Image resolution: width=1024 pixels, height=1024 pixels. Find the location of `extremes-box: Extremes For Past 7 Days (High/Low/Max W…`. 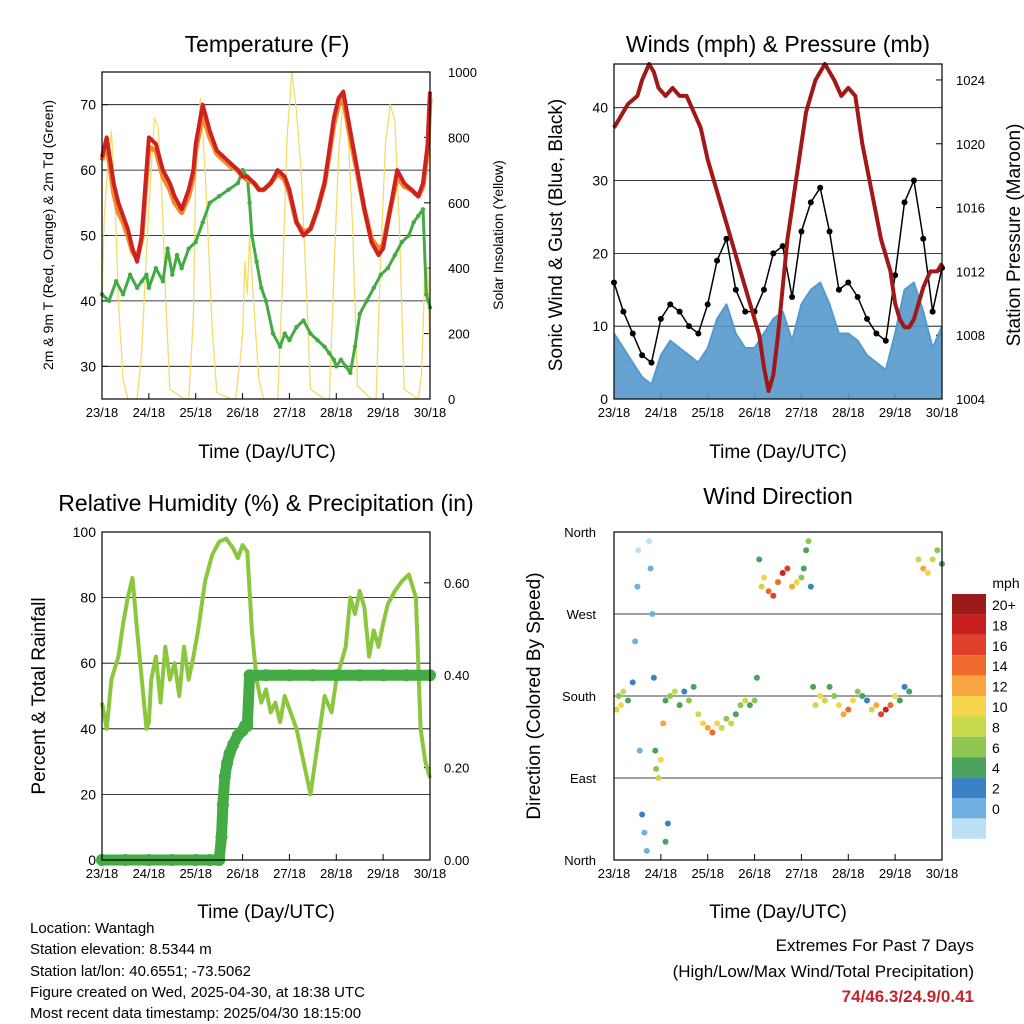

extremes-box: Extremes For Past 7 Days (High/Low/Max W… is located at coordinates (823, 971).